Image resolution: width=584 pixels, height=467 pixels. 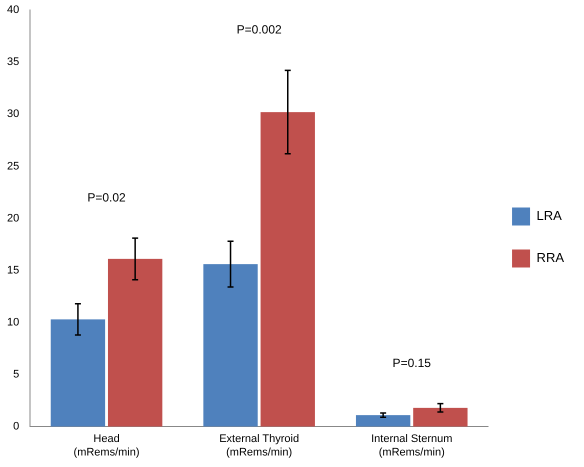 What do you see at coordinates (13, 166) in the screenshot?
I see `y-tick-label: 25` at bounding box center [13, 166].